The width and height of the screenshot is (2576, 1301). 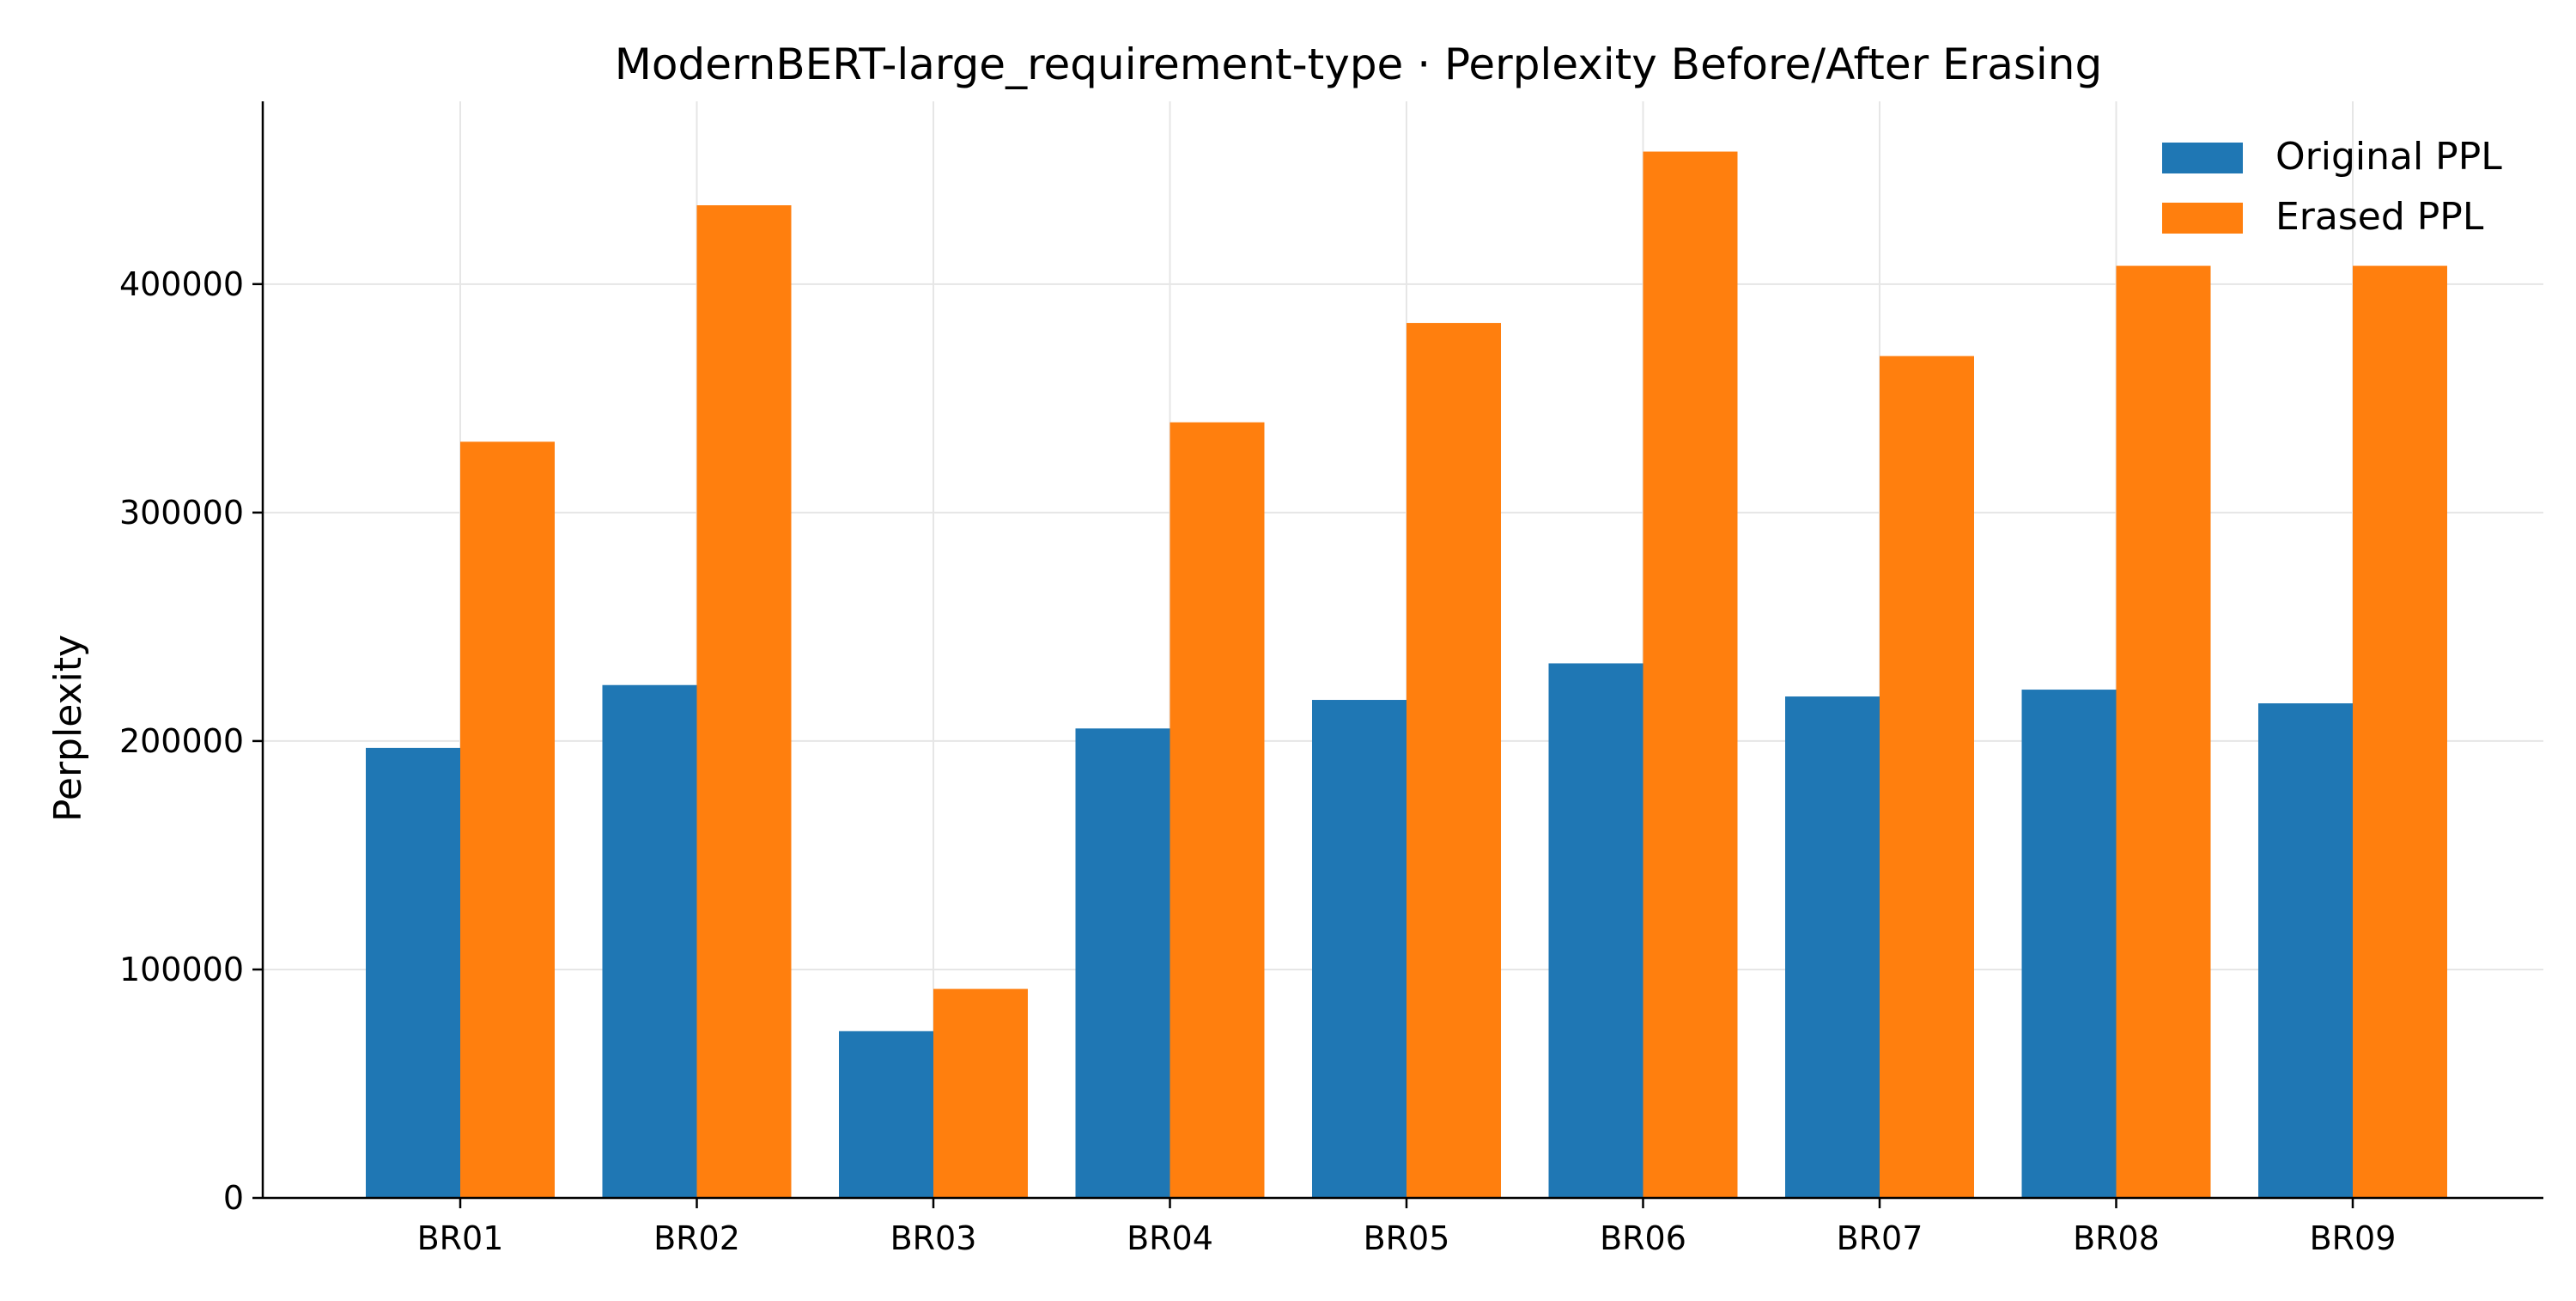 What do you see at coordinates (1833, 947) in the screenshot?
I see `bar-original-br07` at bounding box center [1833, 947].